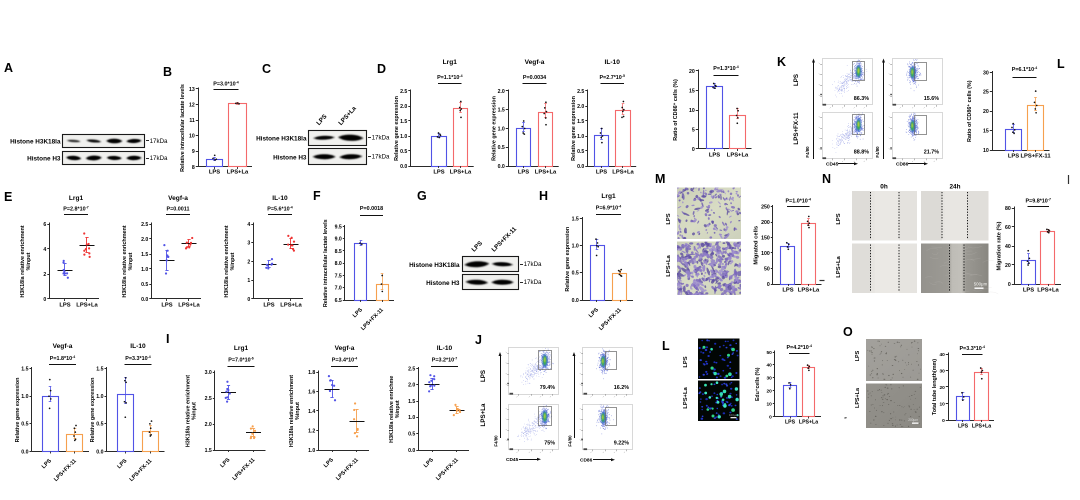  Describe the element at coordinates (756, 245) in the screenshot. I see `svg-text: Migrated cells` at that location.